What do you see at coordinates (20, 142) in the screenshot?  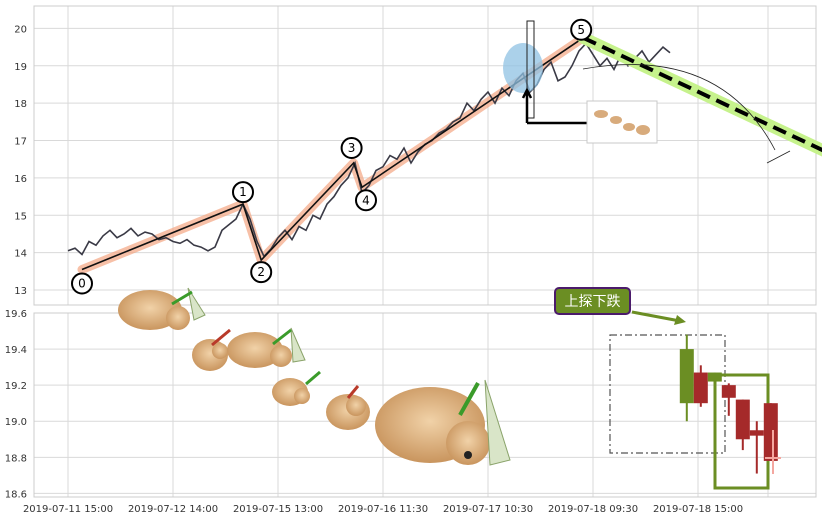 I see `top-y-tick-label: 17` at bounding box center [20, 142].